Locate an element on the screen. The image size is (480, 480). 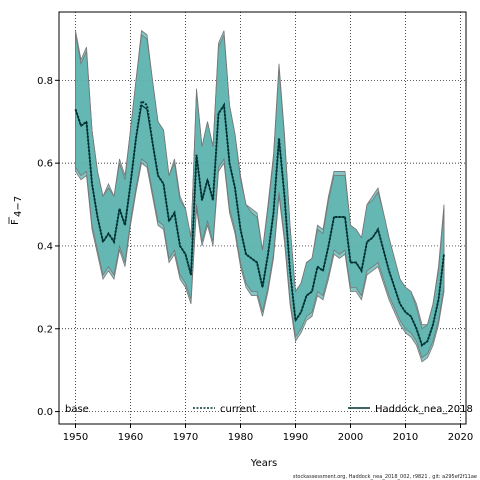
x-tick-label: 2000 is located at coordinates (350, 437).